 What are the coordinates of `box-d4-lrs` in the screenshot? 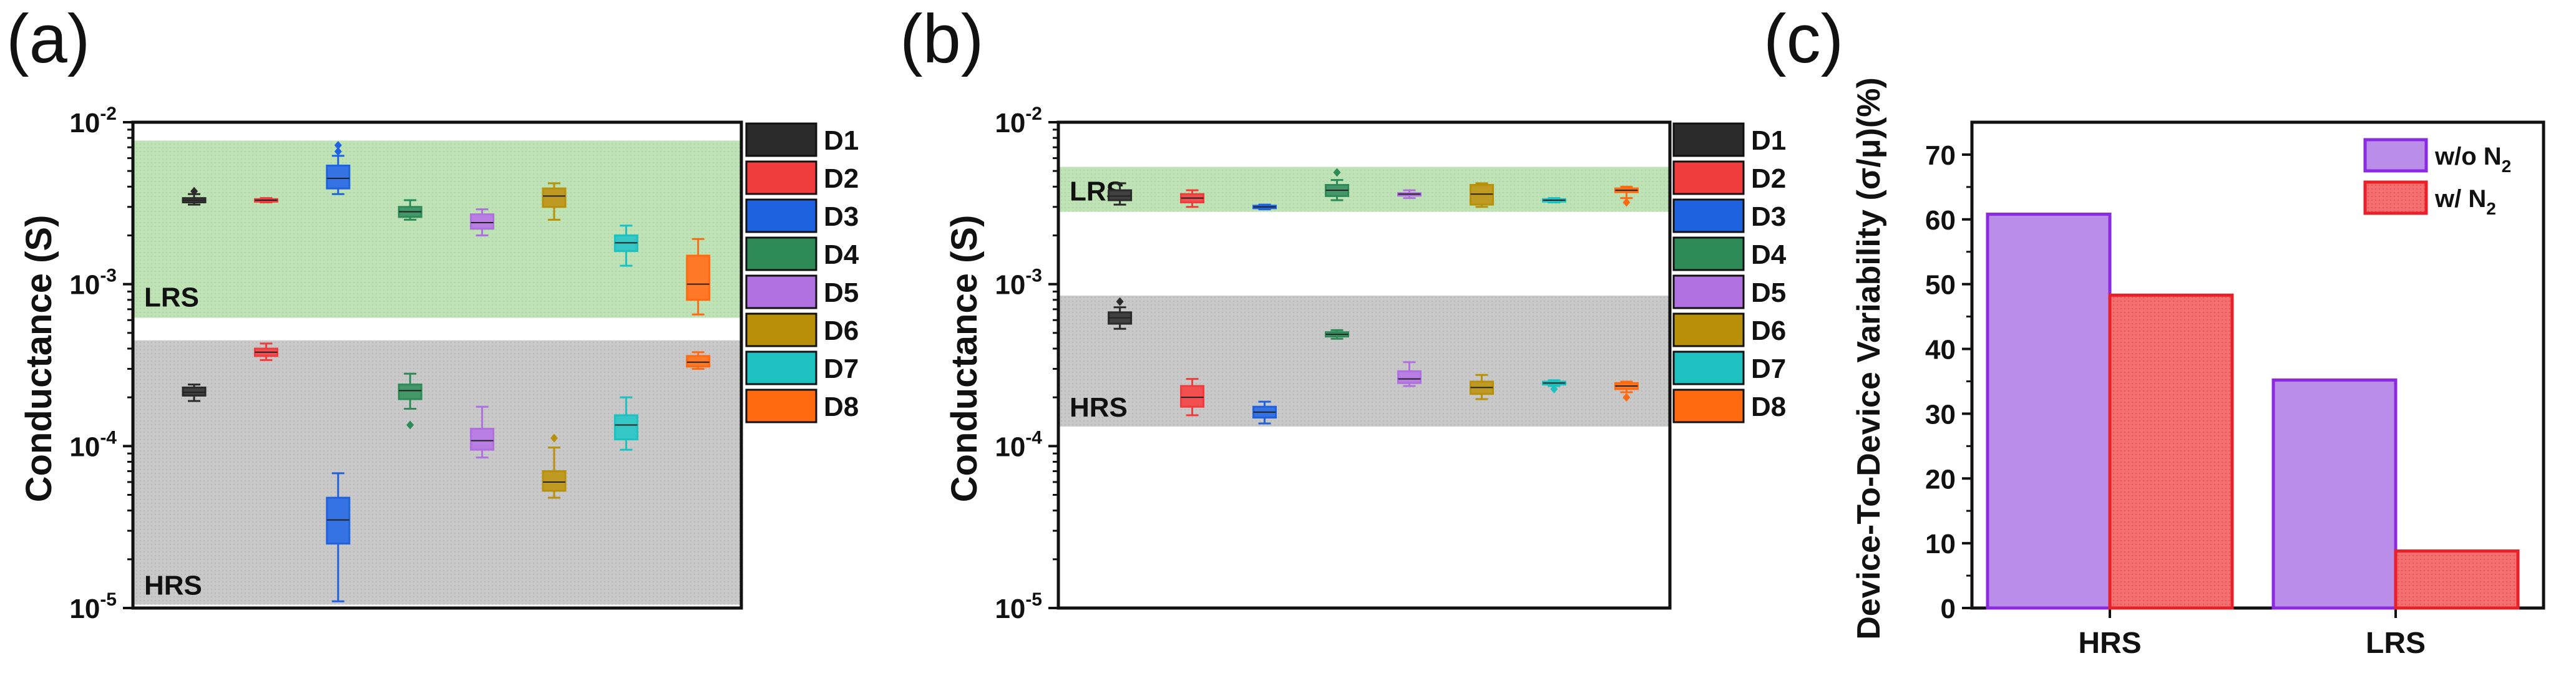 It's located at (410, 210).